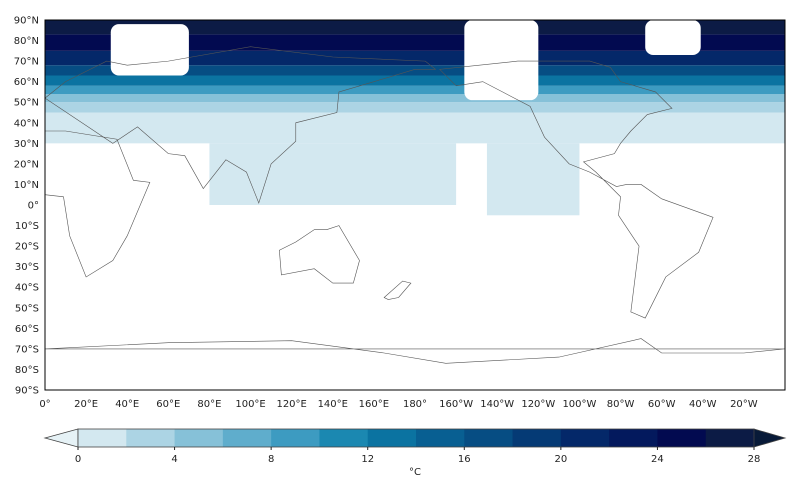 The image size is (800, 483). What do you see at coordinates (291, 404) in the screenshot?
I see `x-tick-label: 120°E` at bounding box center [291, 404].